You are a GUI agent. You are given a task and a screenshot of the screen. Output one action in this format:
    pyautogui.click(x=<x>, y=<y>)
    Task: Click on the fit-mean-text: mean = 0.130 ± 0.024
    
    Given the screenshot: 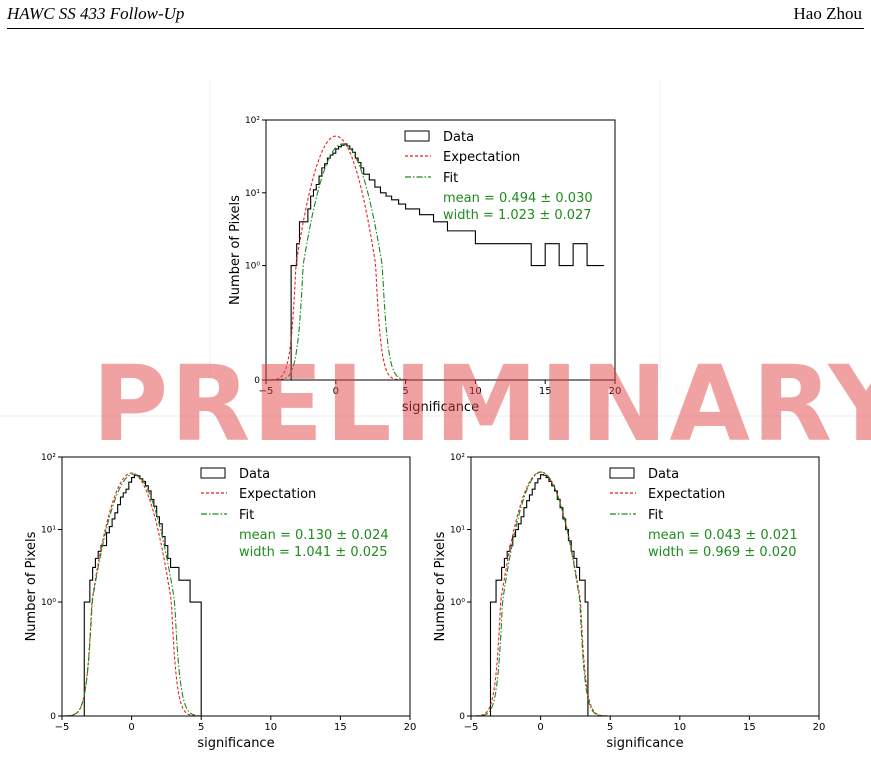 What is the action you would take?
    pyautogui.click(x=314, y=535)
    